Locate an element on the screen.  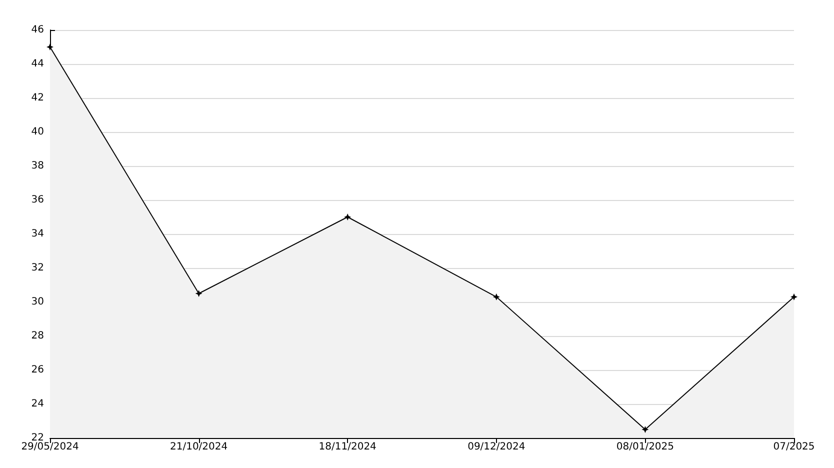
y-tick-label: 44 is located at coordinates (37, 64).